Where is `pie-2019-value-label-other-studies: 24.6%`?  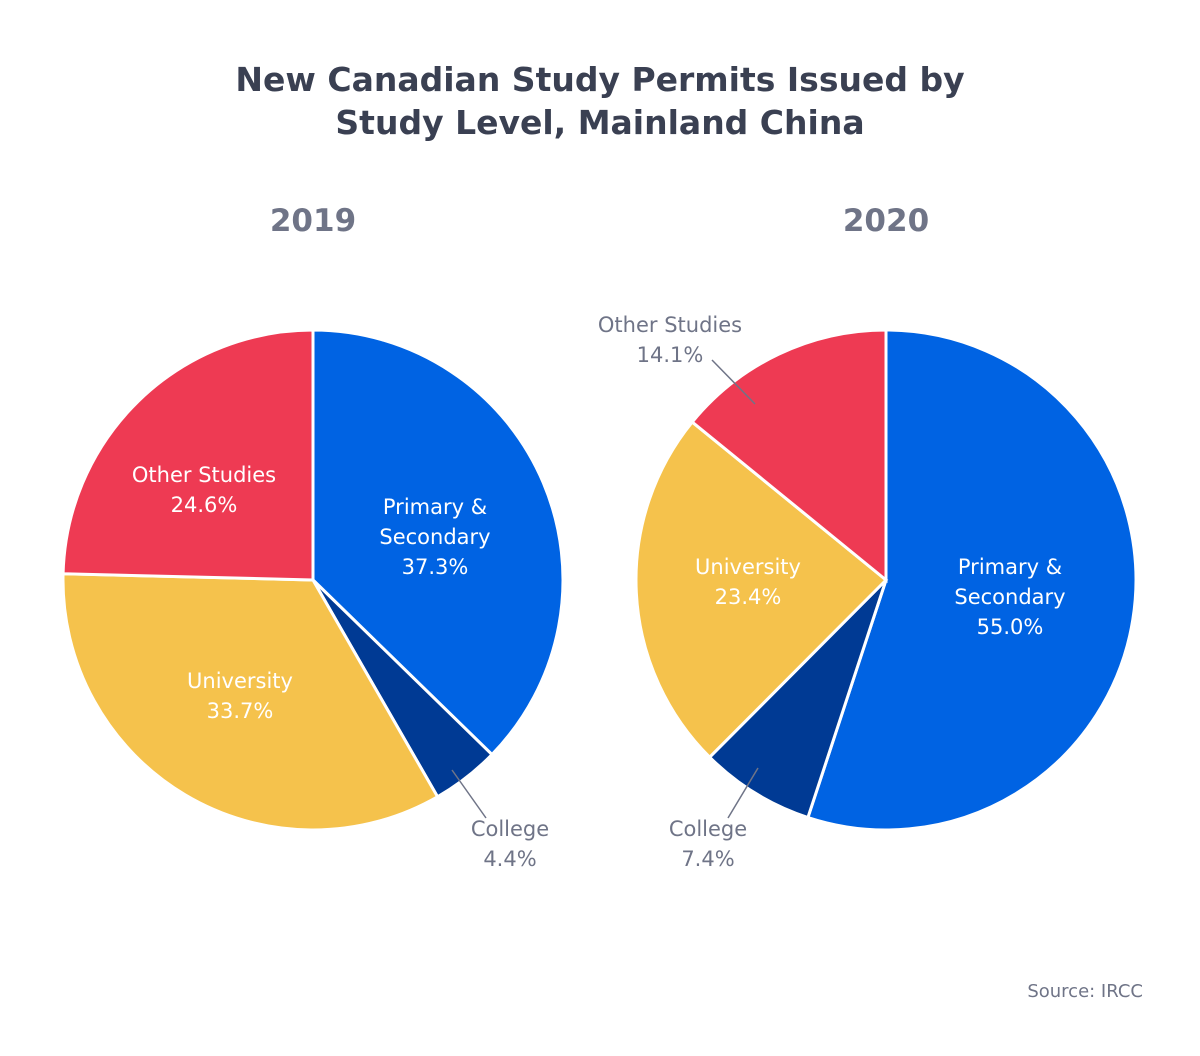 pie-2019-value-label-other-studies: 24.6% is located at coordinates (204, 505).